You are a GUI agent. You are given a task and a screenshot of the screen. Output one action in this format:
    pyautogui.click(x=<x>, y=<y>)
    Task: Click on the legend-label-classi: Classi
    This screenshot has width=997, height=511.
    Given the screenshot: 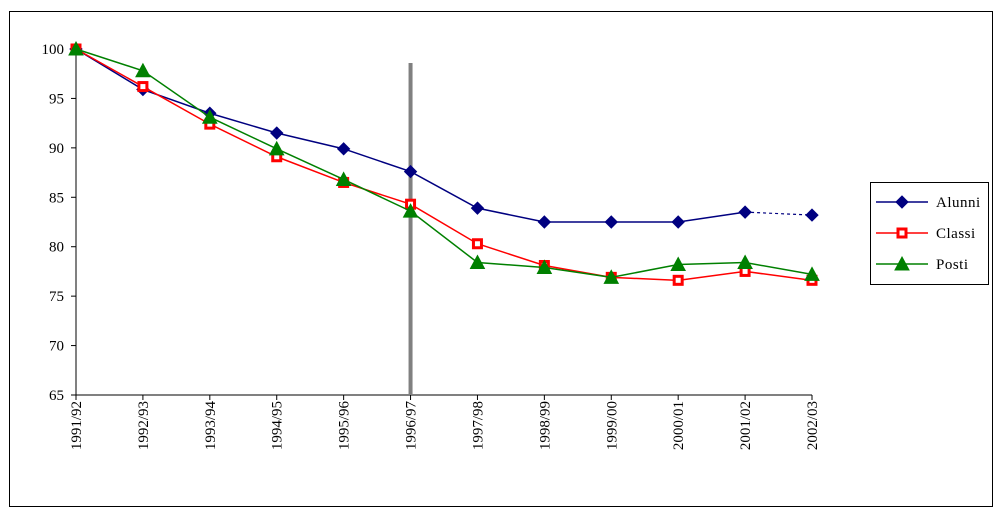 What is the action you would take?
    pyautogui.click(x=956, y=234)
    